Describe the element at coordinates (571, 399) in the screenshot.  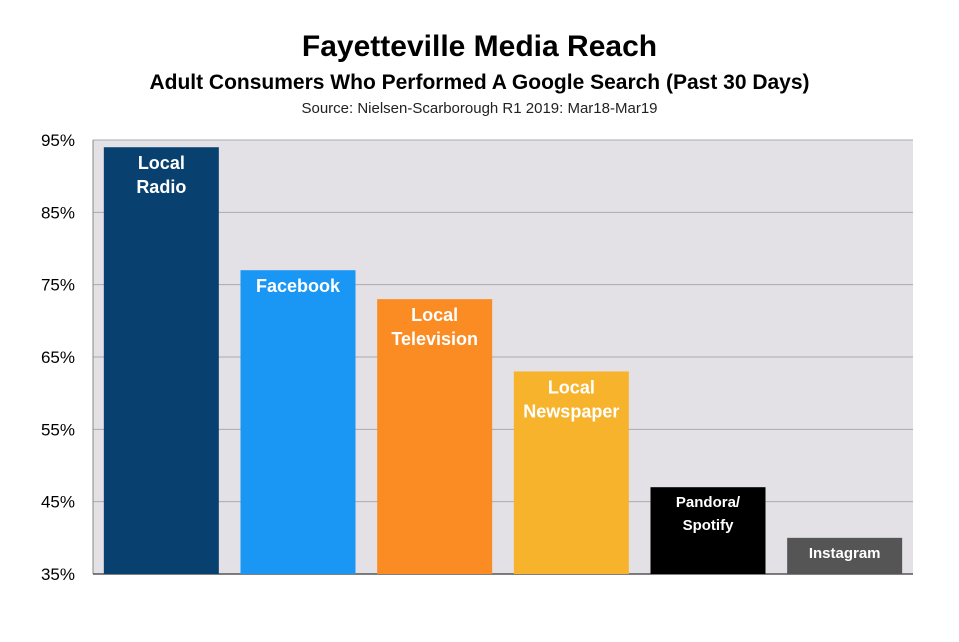
I see `bar-label: Local Newspaper` at that location.